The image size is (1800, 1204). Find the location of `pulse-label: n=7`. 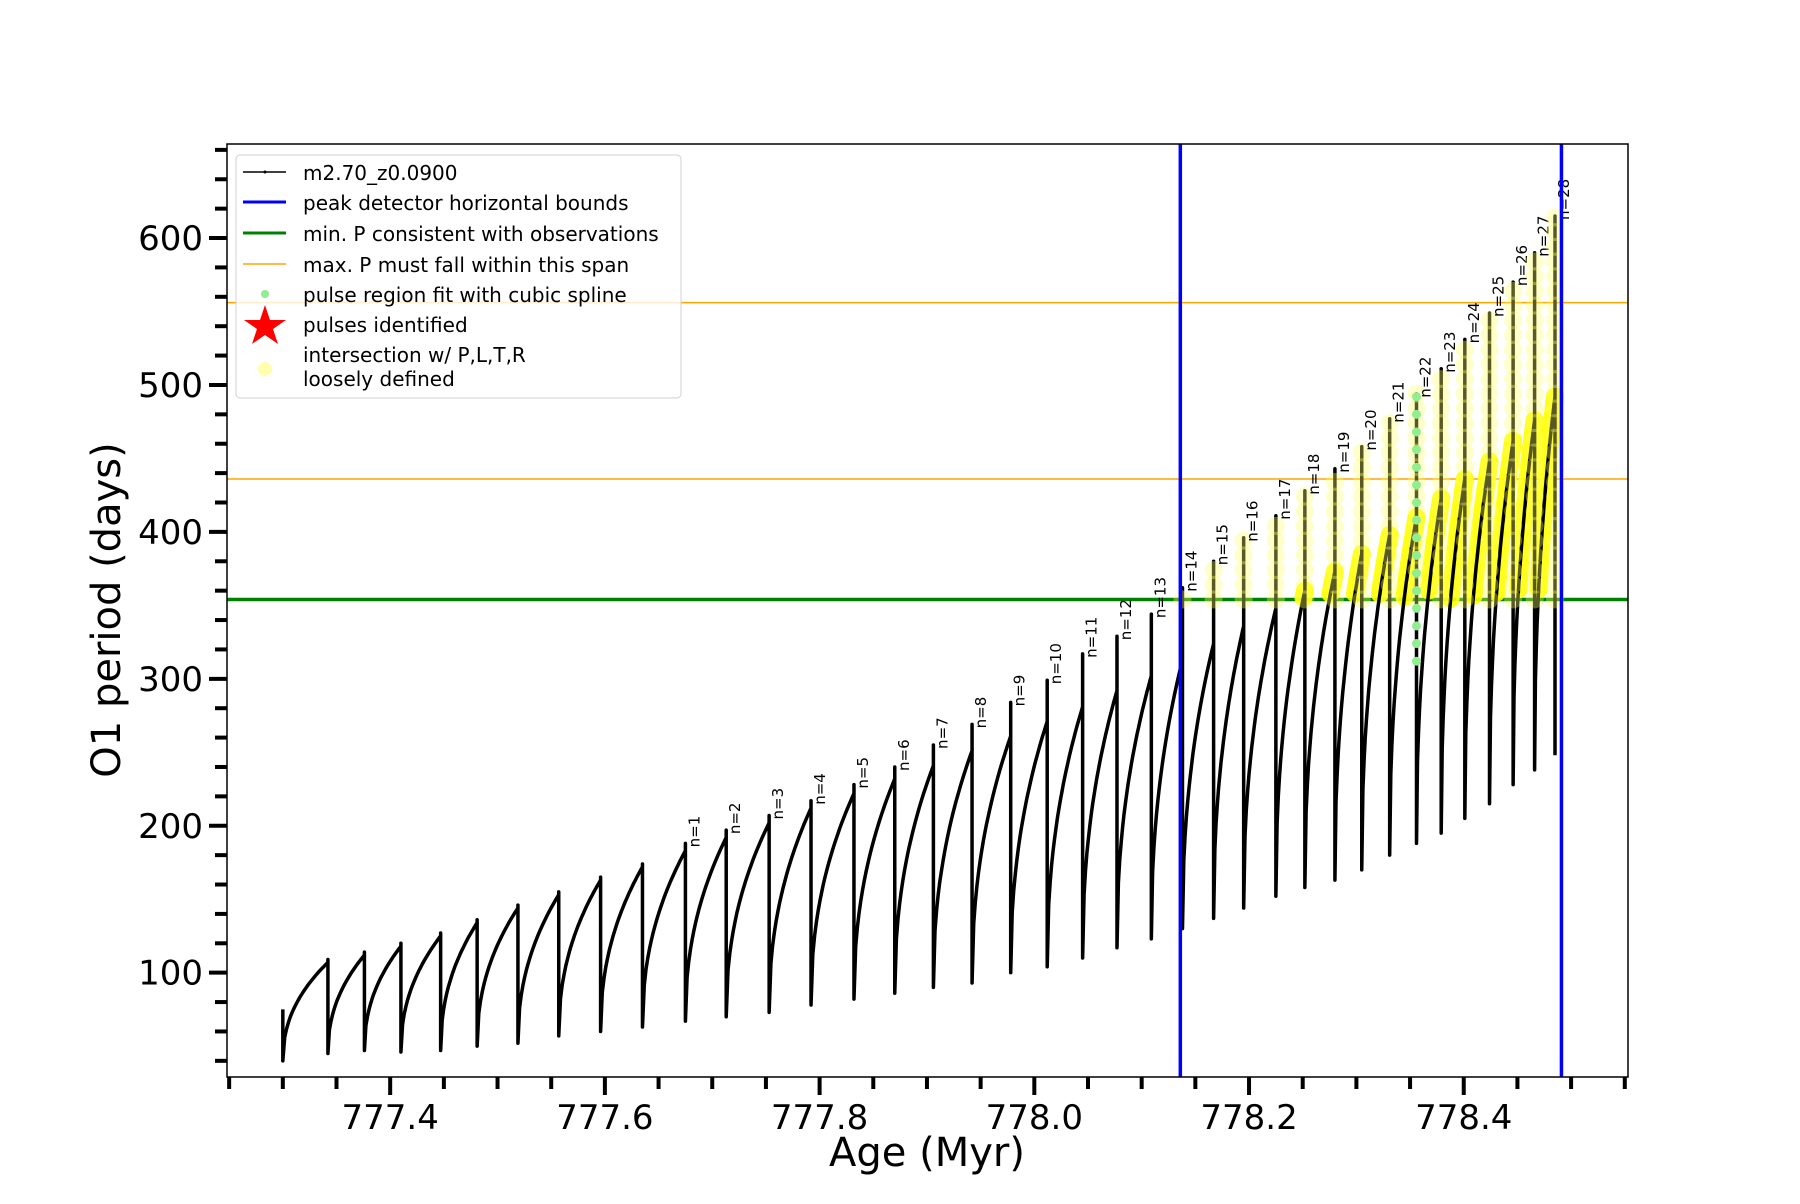

pulse-label: n=7 is located at coordinates (942, 733).